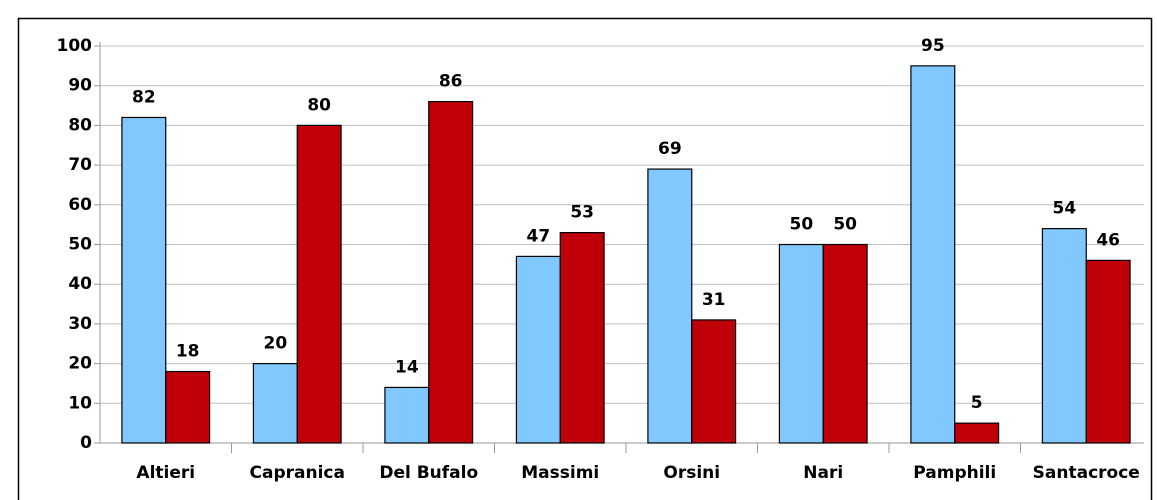  What do you see at coordinates (714, 300) in the screenshot?
I see `data-label: 31` at bounding box center [714, 300].